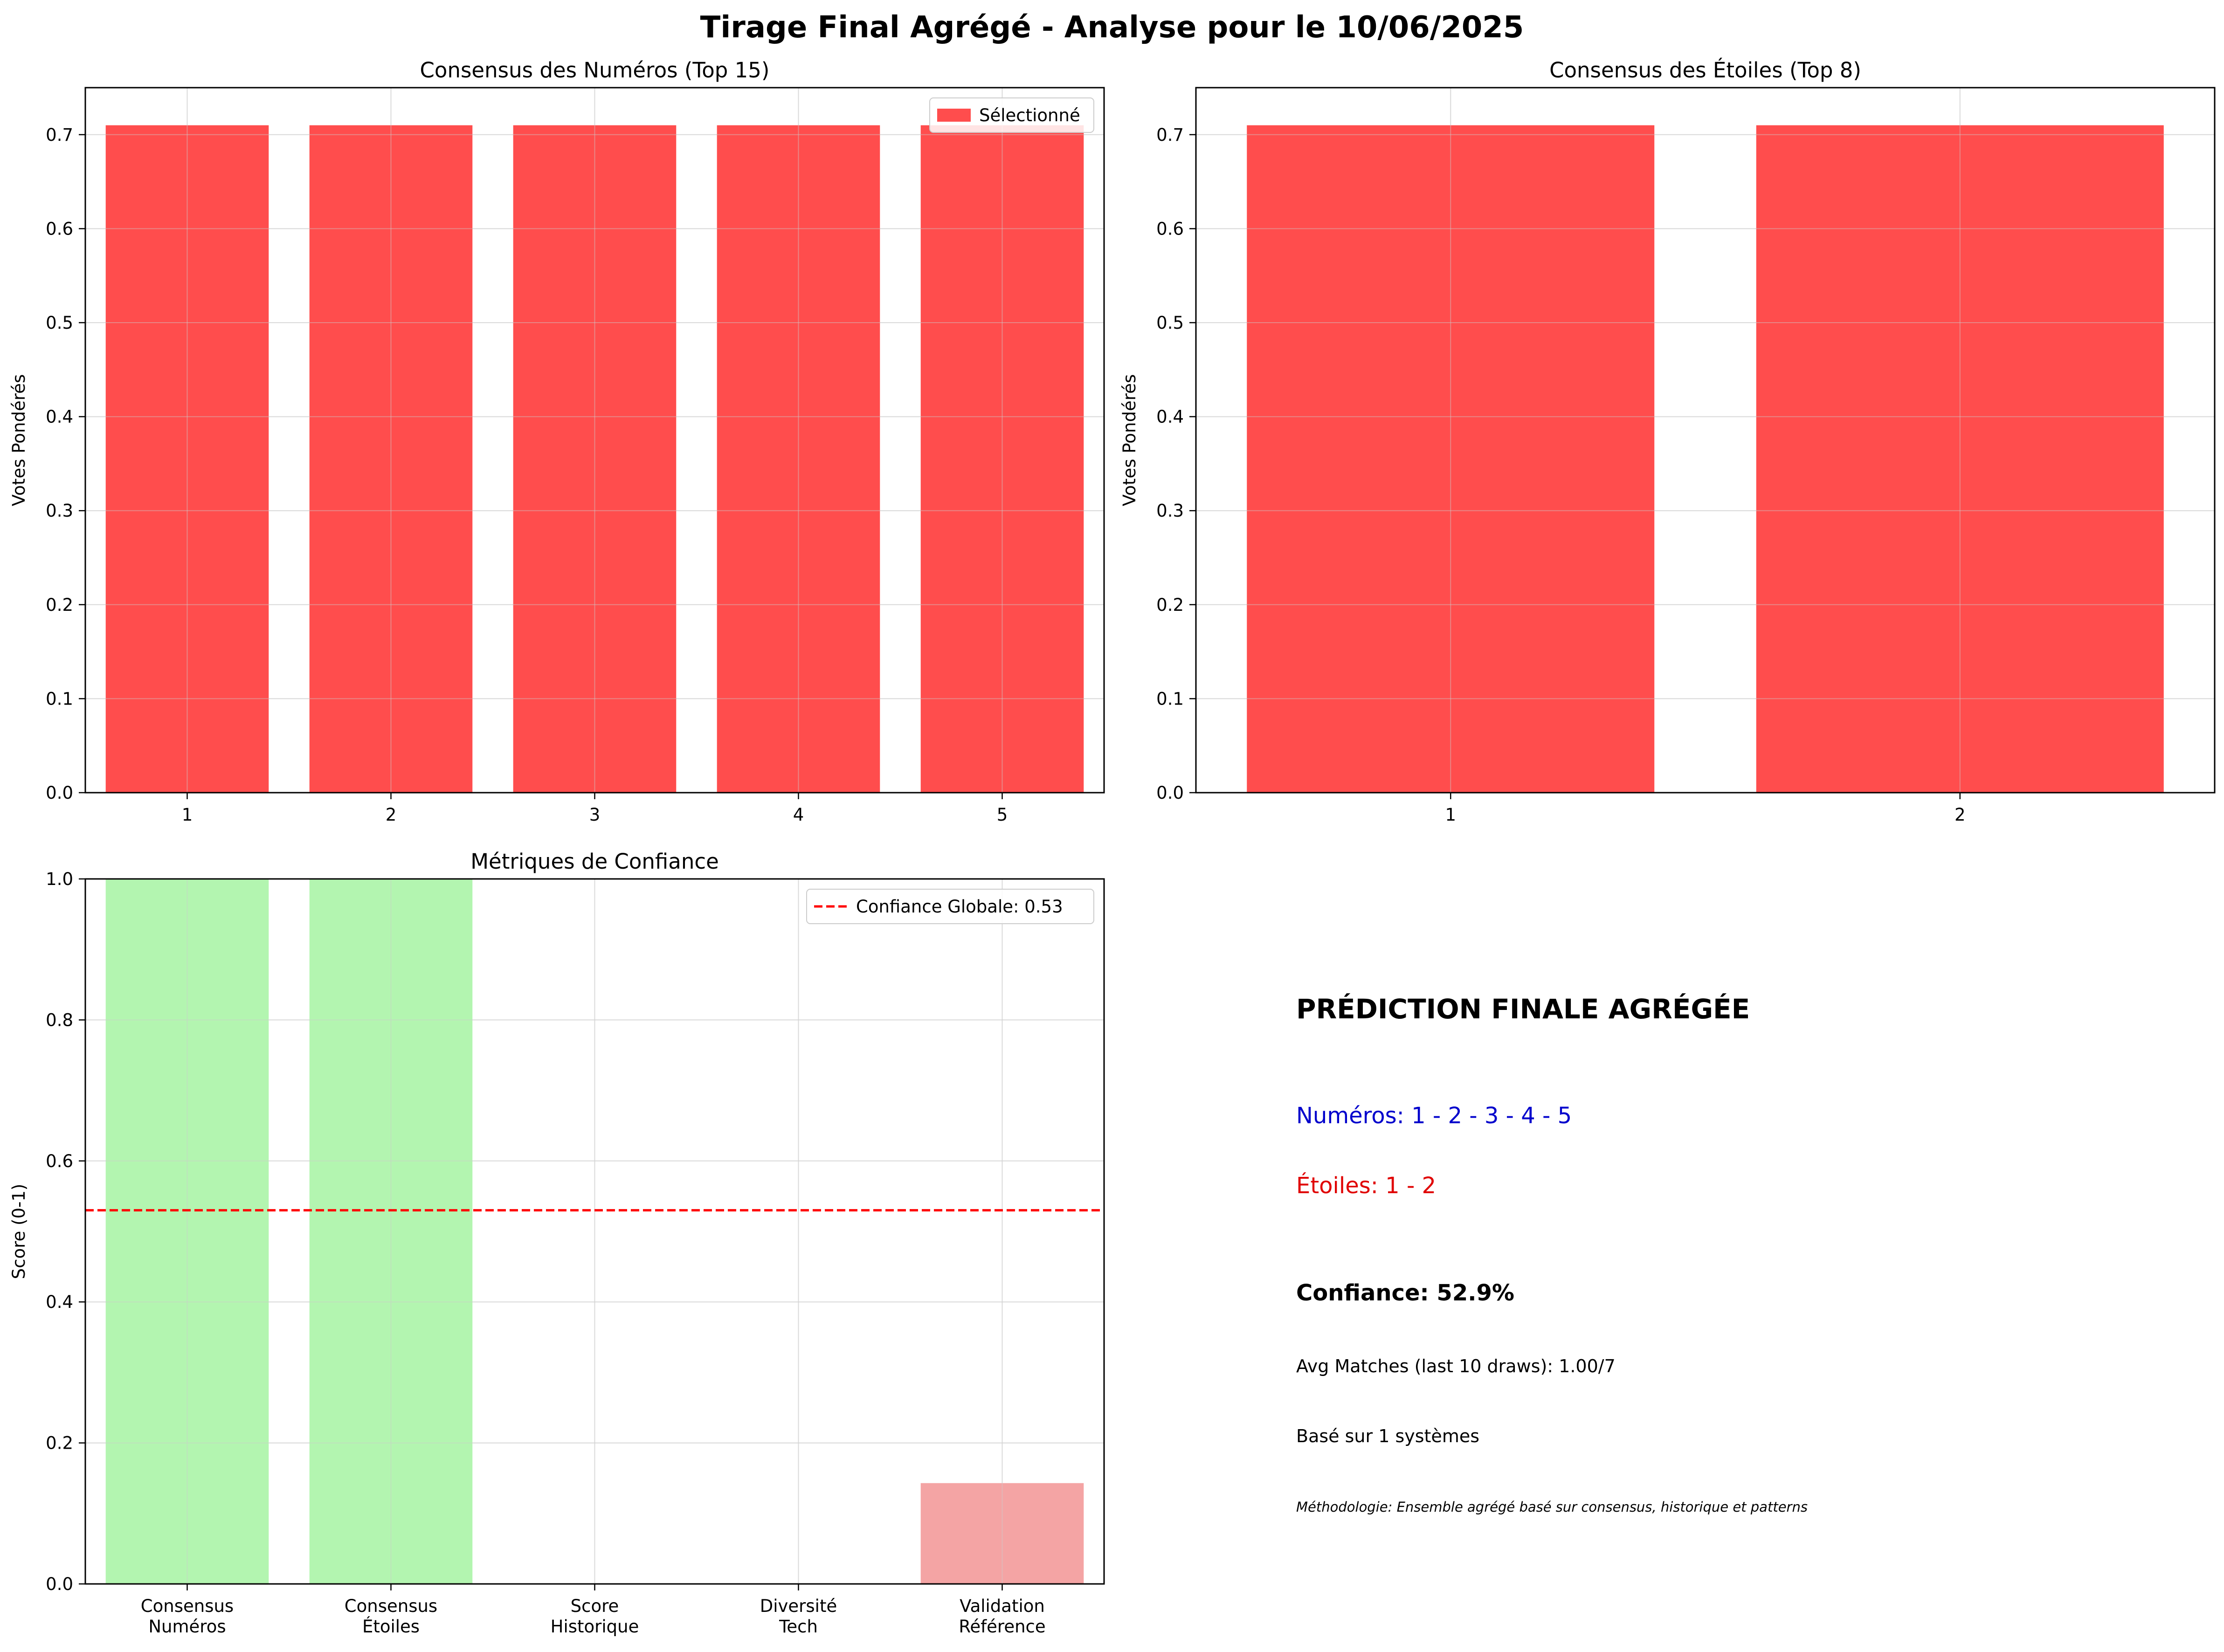 The image size is (2224, 1652). I want to click on legend-label: Confiance Globale: 0.53, so click(960, 907).